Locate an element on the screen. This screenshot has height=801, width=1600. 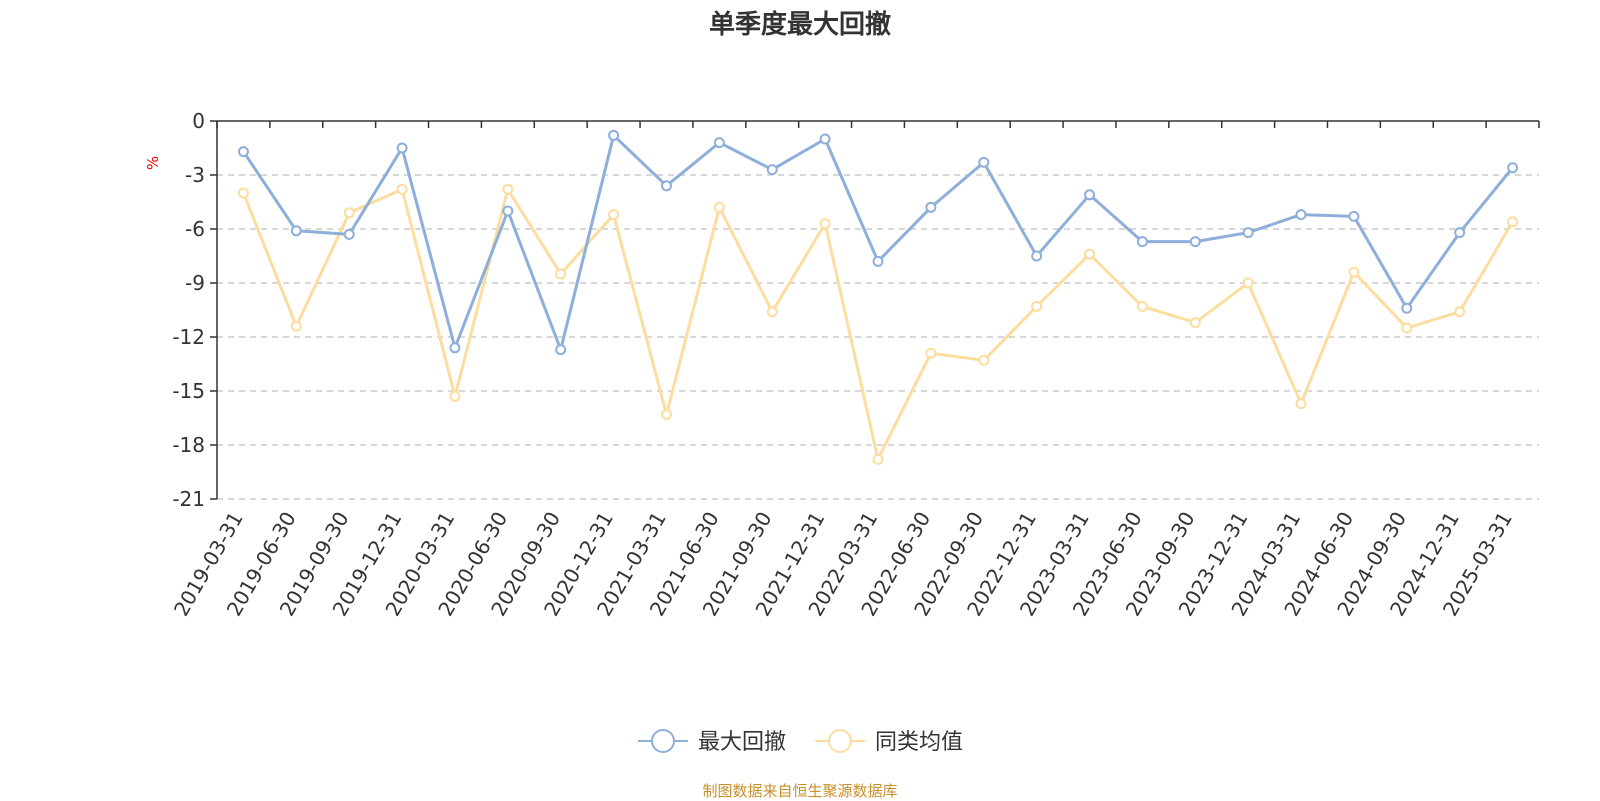
chart-title: 单季度最大回撤 is located at coordinates (799, 25).